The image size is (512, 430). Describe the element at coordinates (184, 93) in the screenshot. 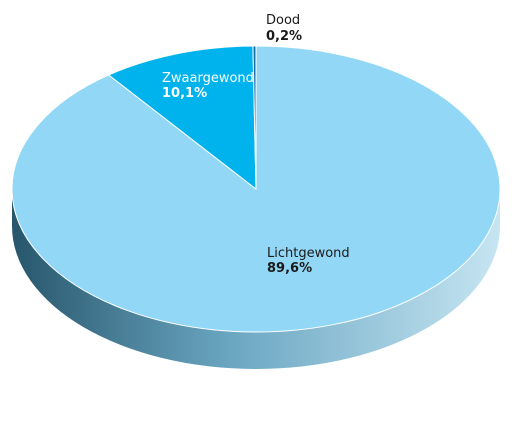

I see `slice-value-zwaargewond: 10,1%` at that location.